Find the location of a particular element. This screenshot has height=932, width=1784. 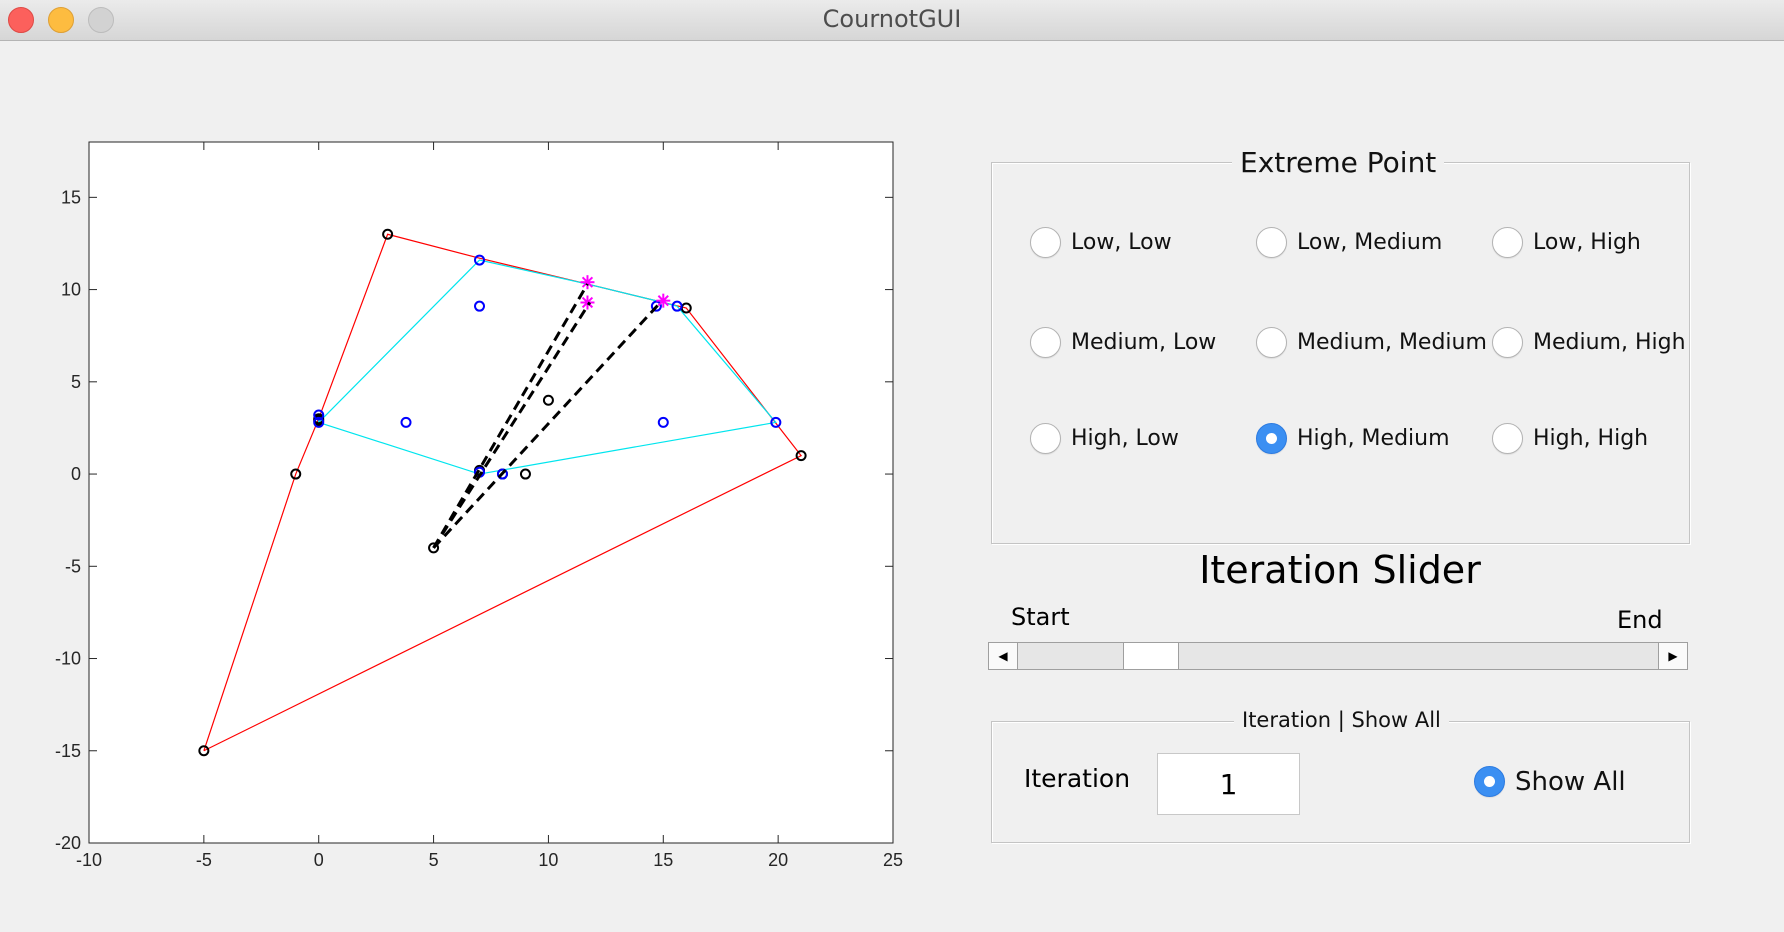

x-tick-label: 0 is located at coordinates (319, 860).